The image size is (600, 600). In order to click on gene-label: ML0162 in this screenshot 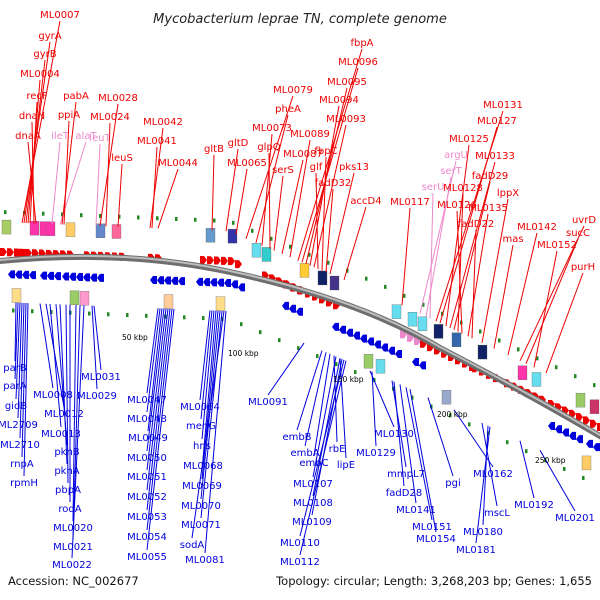, I will do `click(493, 474)`.